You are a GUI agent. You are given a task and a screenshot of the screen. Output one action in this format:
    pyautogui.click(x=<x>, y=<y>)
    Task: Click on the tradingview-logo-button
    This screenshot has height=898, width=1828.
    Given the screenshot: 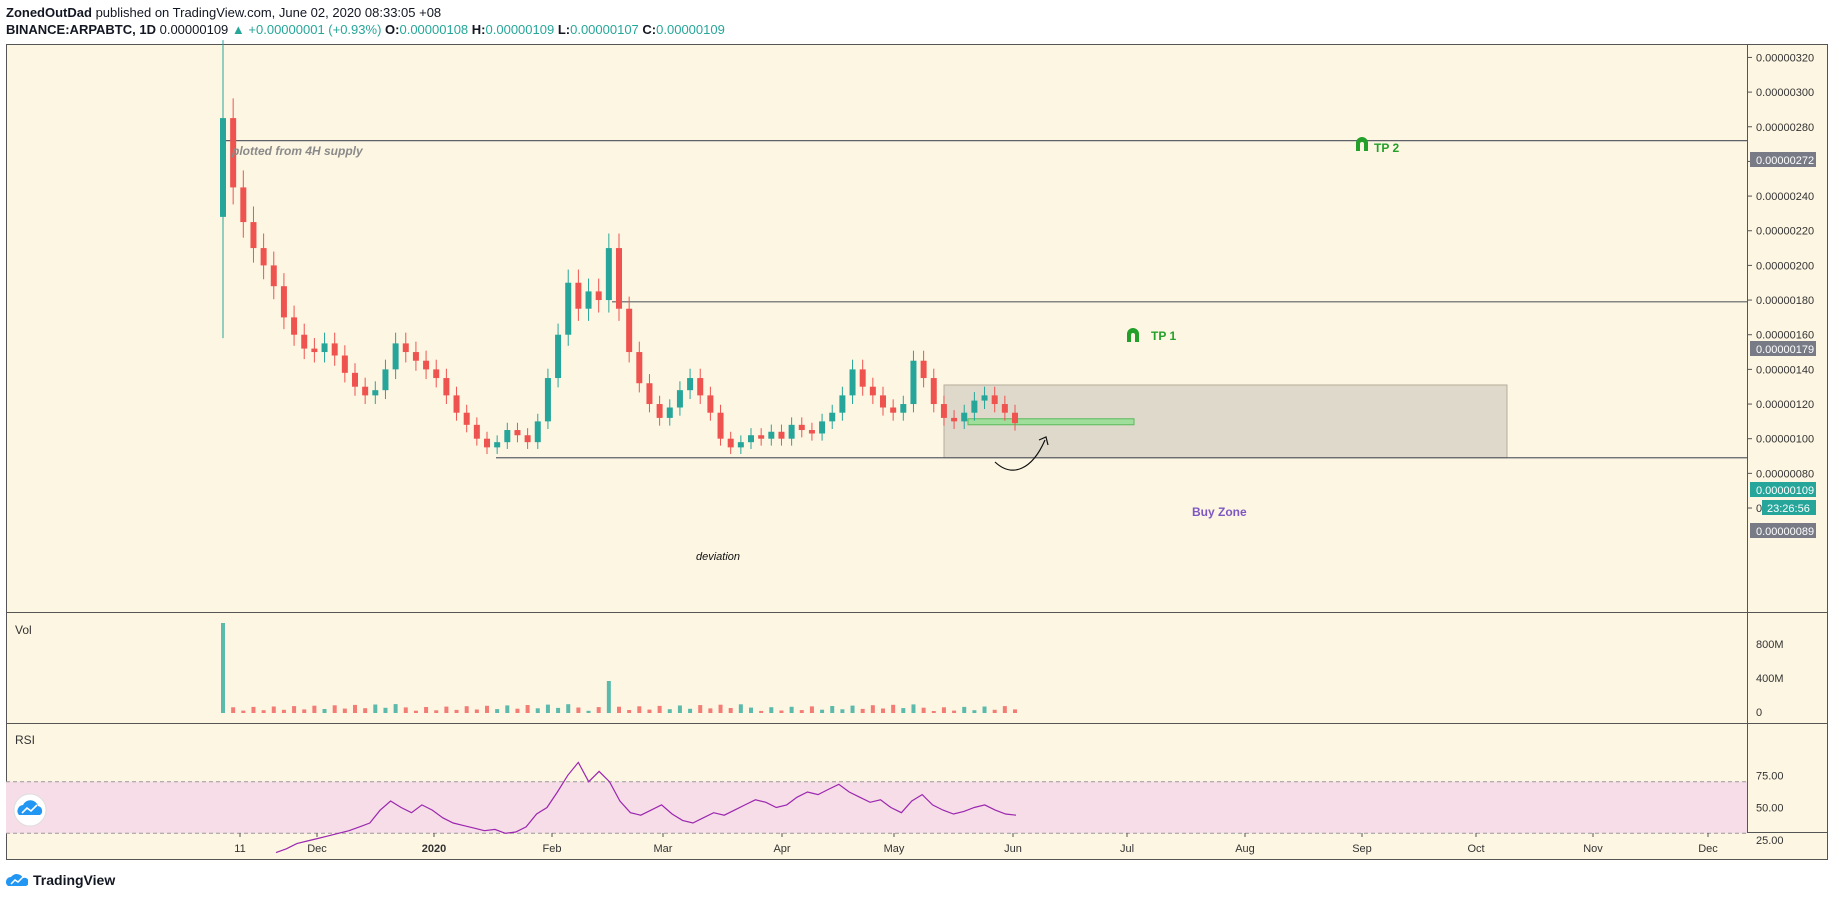 What is the action you would take?
    pyautogui.click(x=30, y=810)
    